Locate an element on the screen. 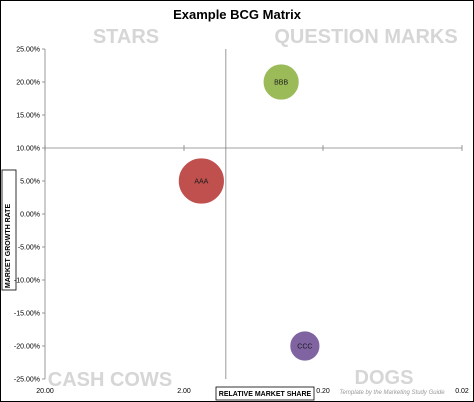  quadrant-label-cash-cows: CASH COWS is located at coordinates (110, 380).